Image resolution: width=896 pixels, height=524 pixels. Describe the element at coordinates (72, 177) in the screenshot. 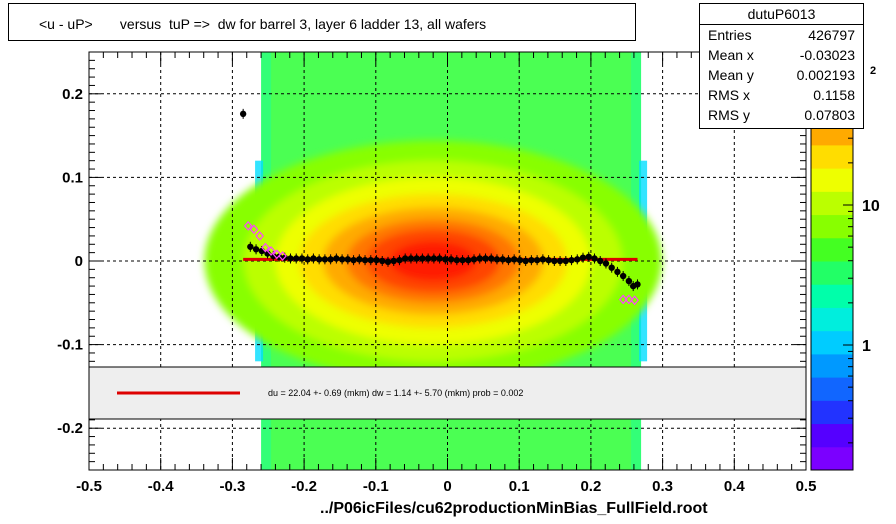

I see `y-tick-label: 0.1` at that location.